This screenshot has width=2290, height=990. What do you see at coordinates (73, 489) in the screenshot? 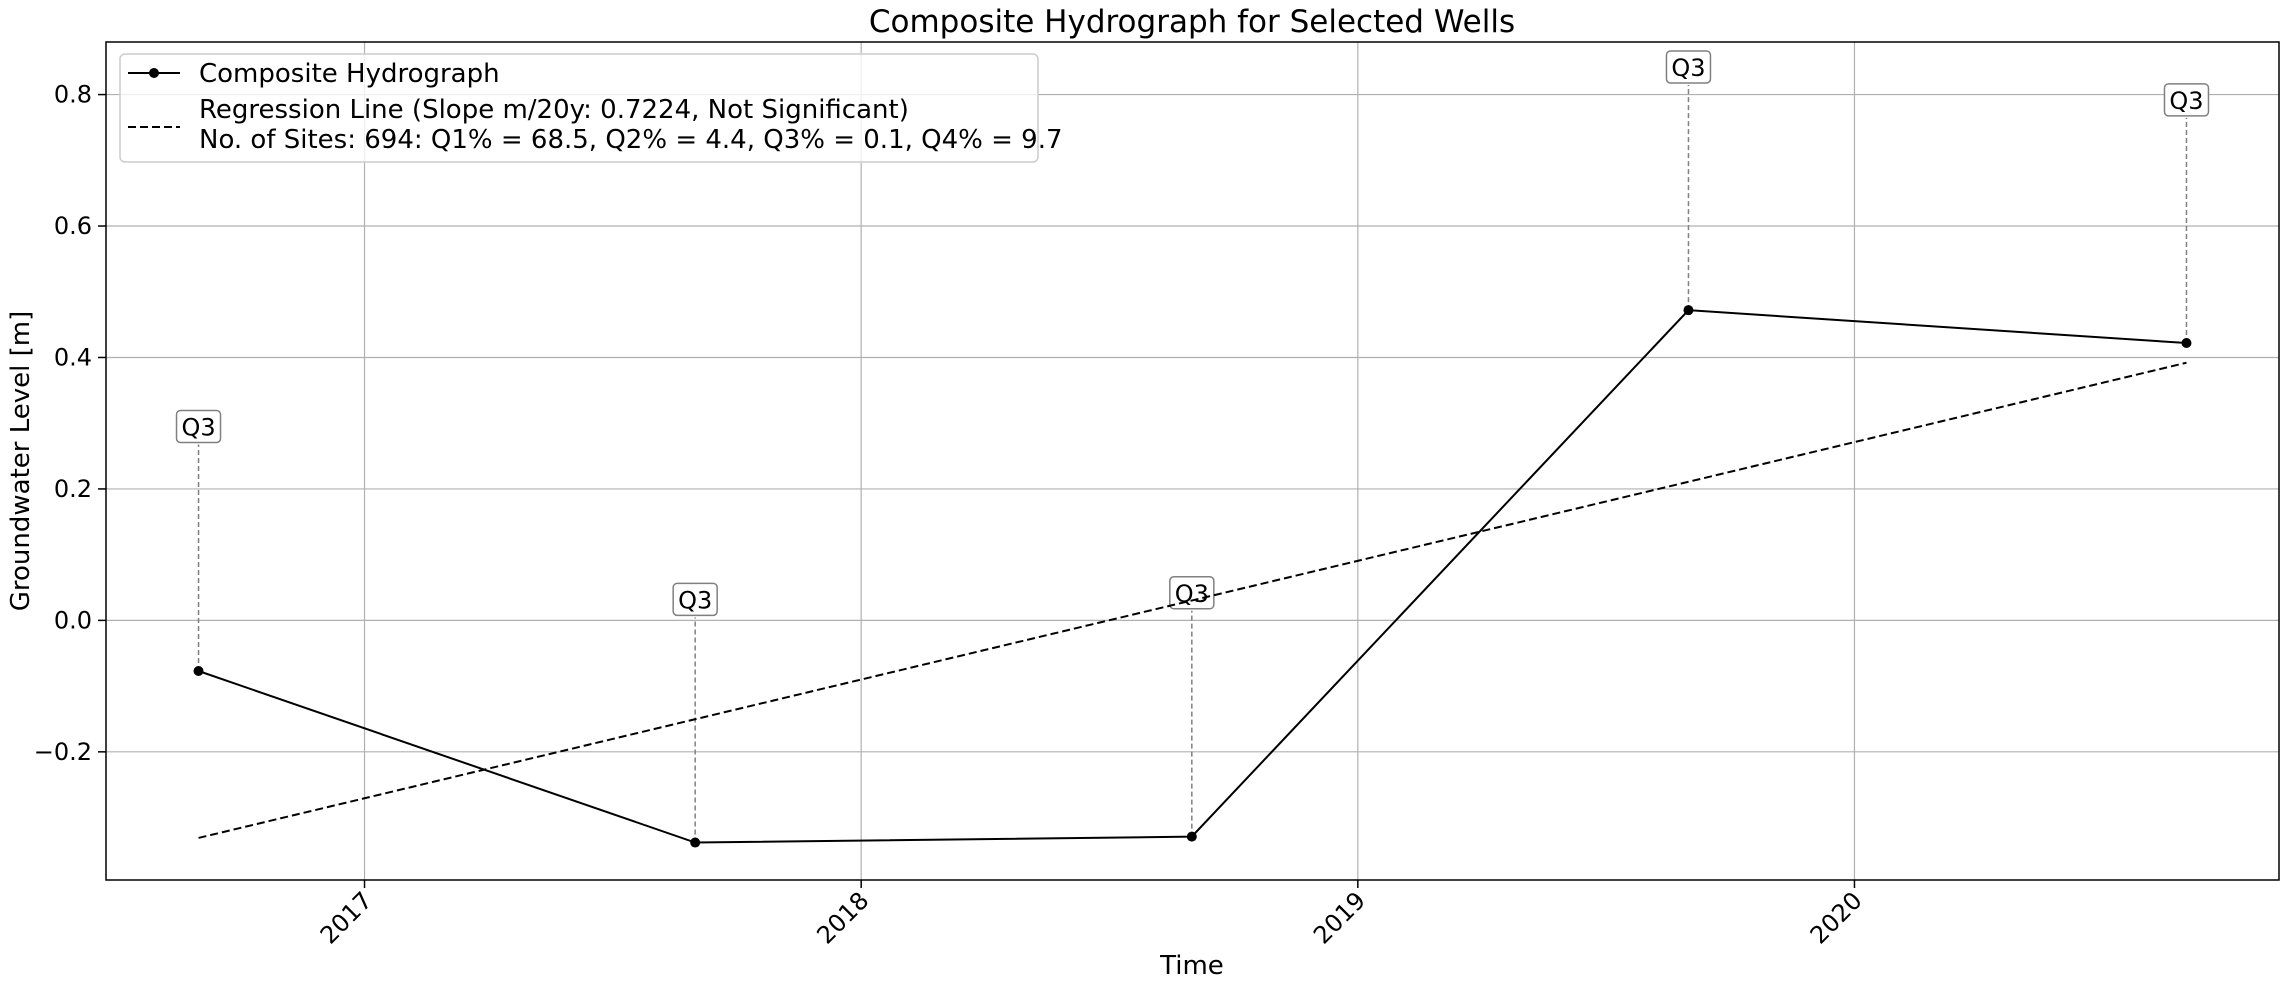
I see `y-tick-label: 0.2` at bounding box center [73, 489].